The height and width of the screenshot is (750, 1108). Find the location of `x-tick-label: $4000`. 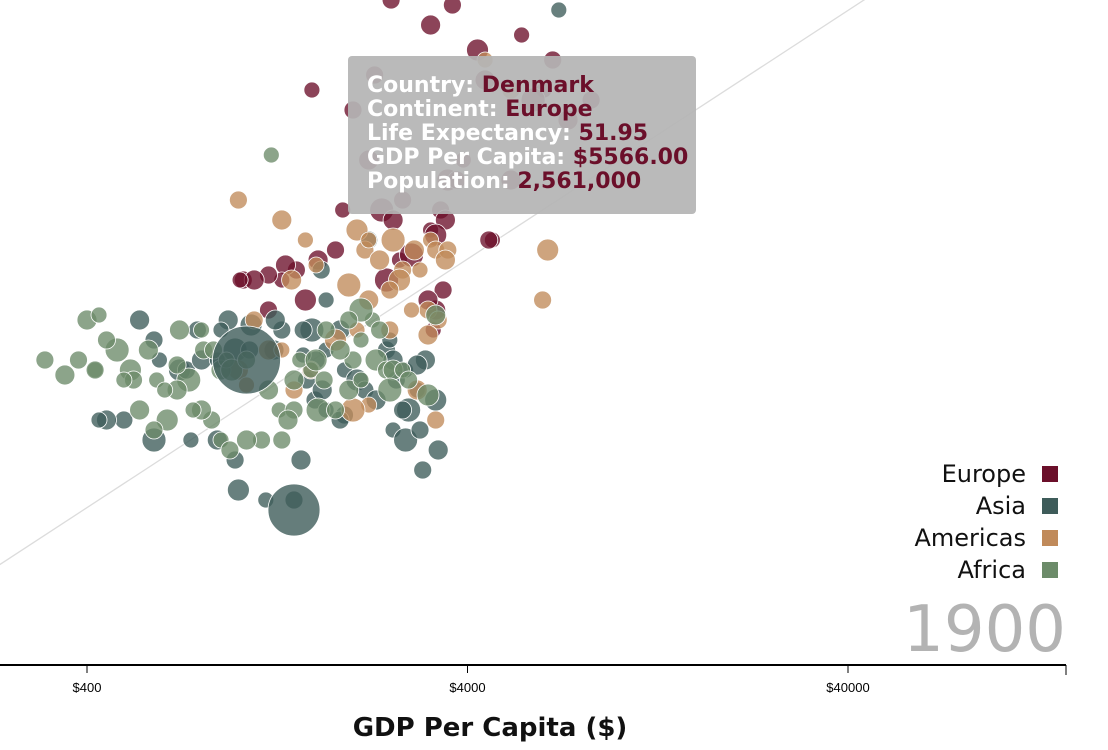

x-tick-label: $4000 is located at coordinates (467, 687).